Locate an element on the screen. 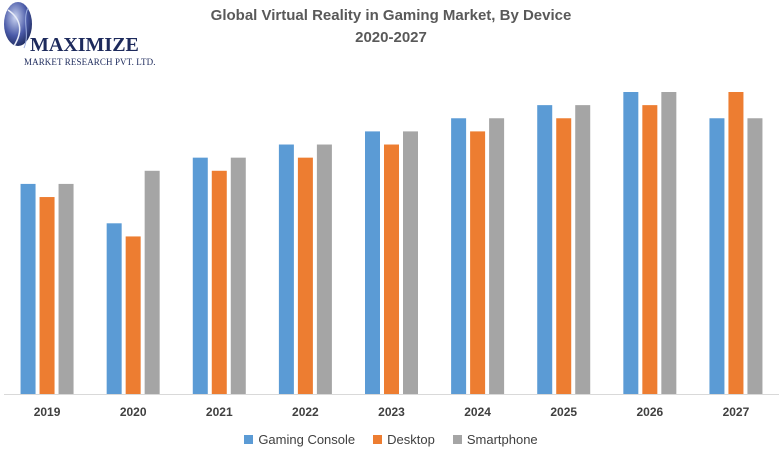 The image size is (782, 459). x-tick-label: 2024 is located at coordinates (477, 412).